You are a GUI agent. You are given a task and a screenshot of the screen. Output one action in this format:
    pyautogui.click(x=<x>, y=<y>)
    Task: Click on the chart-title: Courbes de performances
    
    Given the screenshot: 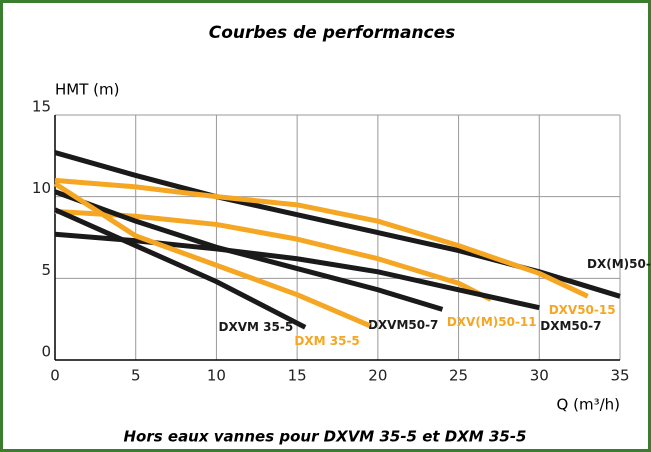 What is the action you would take?
    pyautogui.click(x=332, y=33)
    